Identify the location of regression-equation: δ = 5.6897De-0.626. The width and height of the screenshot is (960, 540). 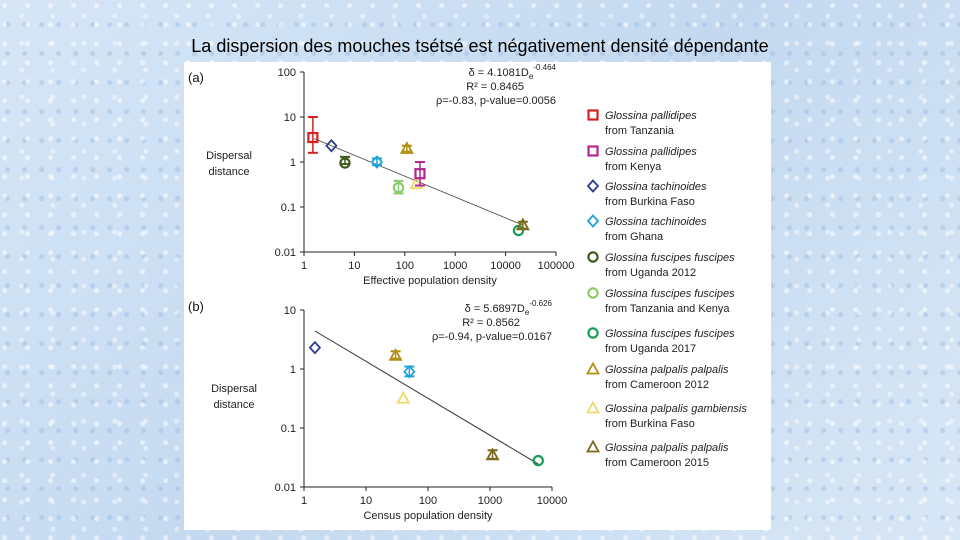
(509, 308).